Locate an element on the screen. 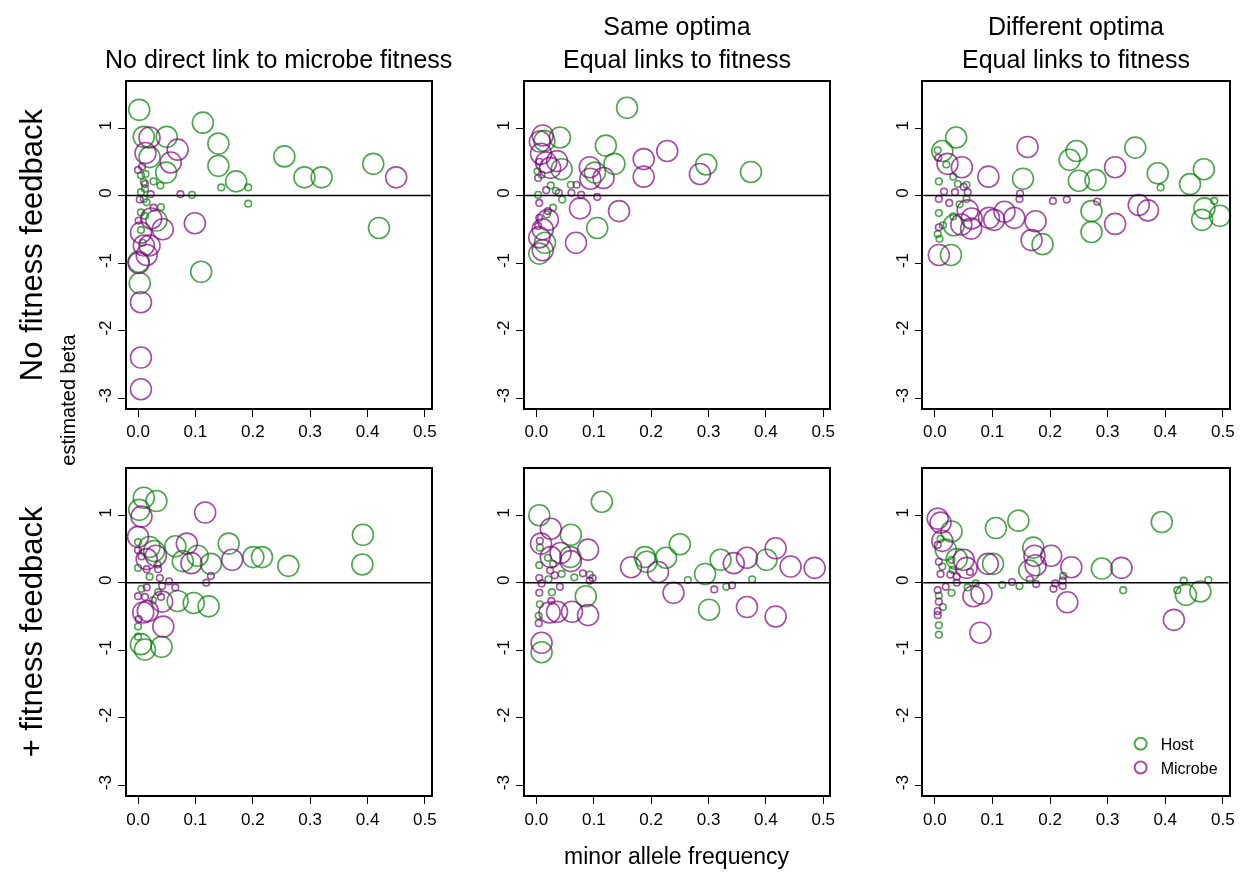 The image size is (1247, 874). text: estimated beta is located at coordinates (67, 399).